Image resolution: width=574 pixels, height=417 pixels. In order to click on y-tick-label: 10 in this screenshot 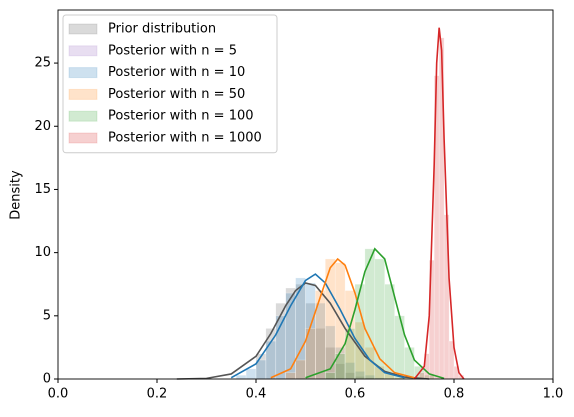, I will do `click(42, 252)`.